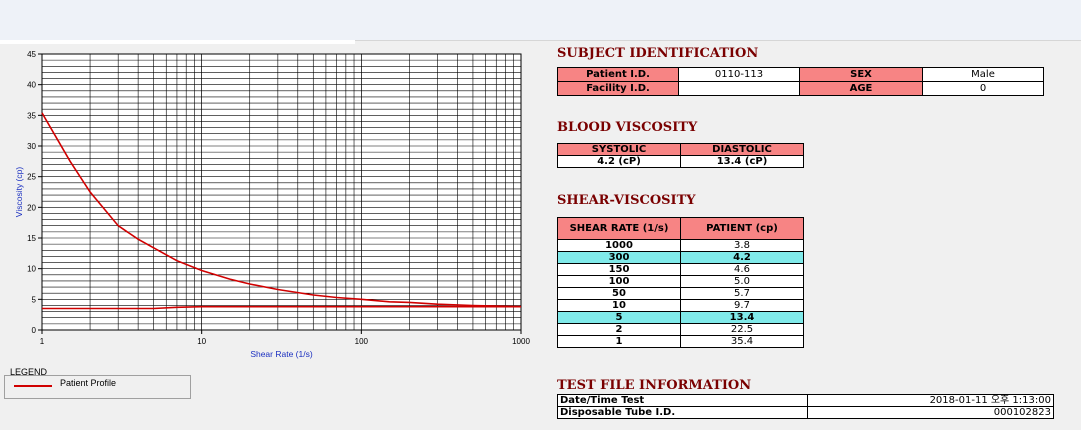 The width and height of the screenshot is (1081, 430). What do you see at coordinates (983, 88) in the screenshot?
I see `age-value: 0` at bounding box center [983, 88].